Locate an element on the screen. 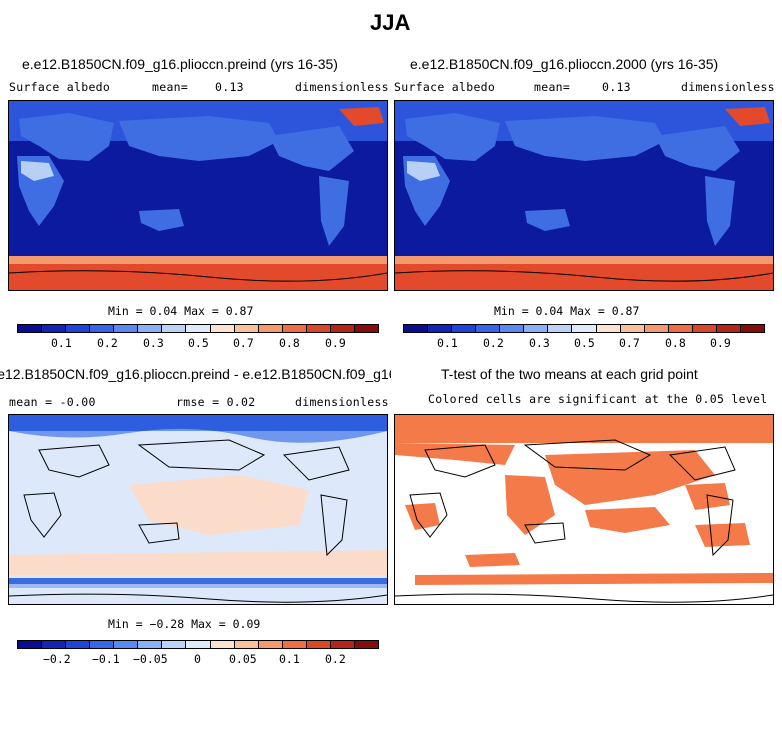 The width and height of the screenshot is (782, 733). p3-tick: 0.2 is located at coordinates (335, 659).